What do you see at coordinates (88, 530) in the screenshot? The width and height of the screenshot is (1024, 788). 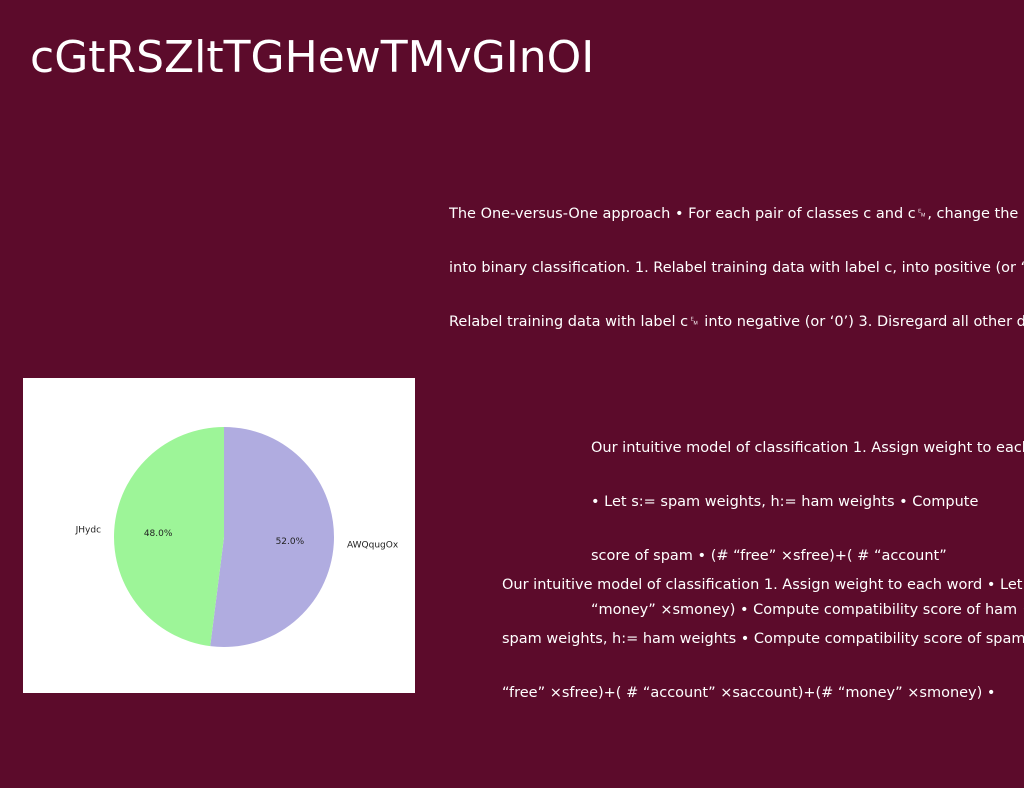 I see `pie-label: JHydc` at bounding box center [88, 530].